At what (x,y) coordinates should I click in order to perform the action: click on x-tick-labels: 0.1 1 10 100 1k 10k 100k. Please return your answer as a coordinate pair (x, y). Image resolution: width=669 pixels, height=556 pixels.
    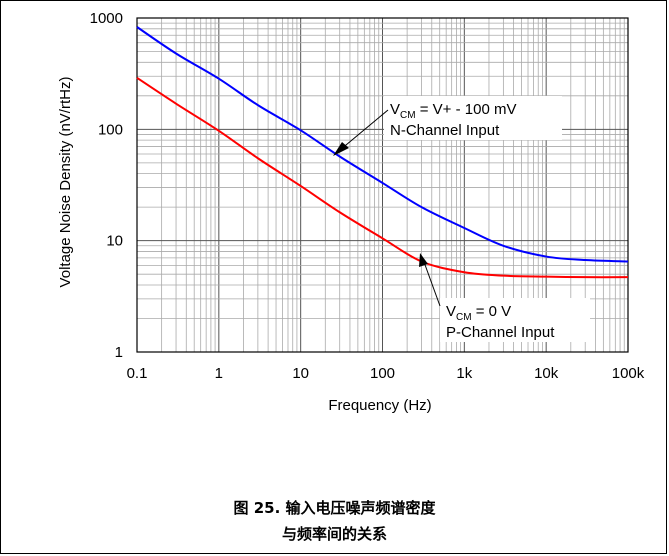
    Looking at the image, I should click on (386, 373).